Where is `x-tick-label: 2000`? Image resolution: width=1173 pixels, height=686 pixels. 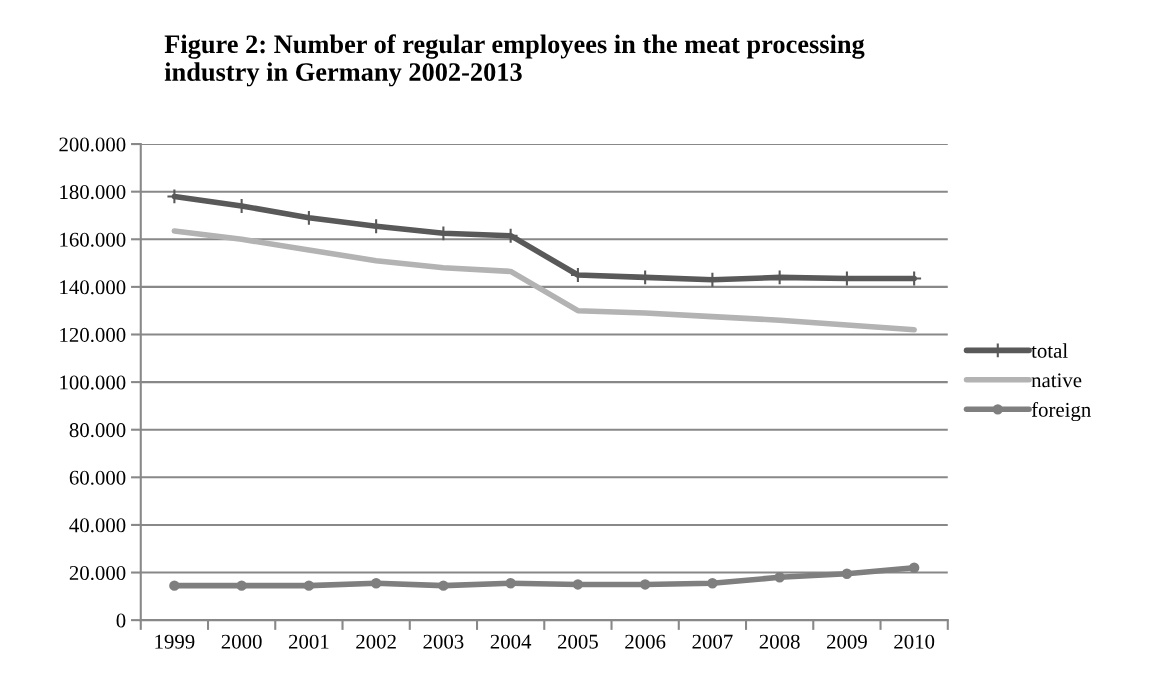
x-tick-label: 2000 is located at coordinates (241, 641).